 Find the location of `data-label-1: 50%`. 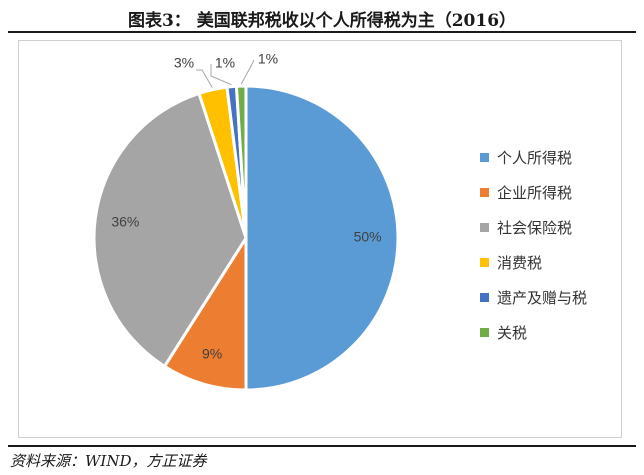

data-label-1: 50% is located at coordinates (368, 237).